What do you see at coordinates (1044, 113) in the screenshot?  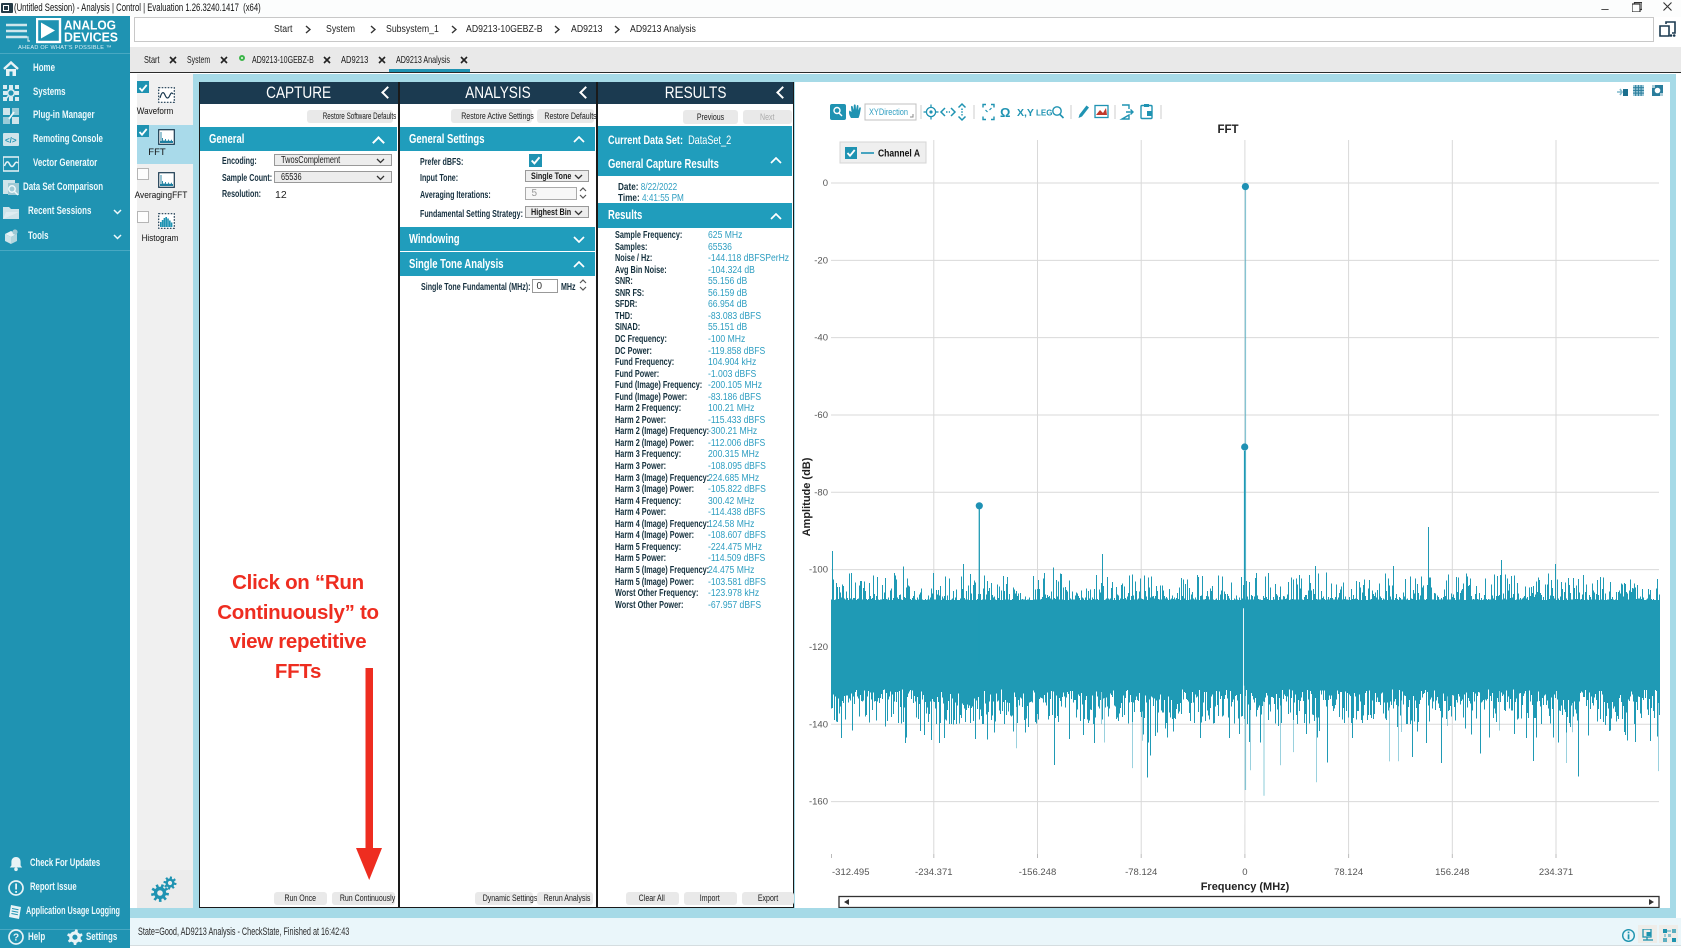 I see `svg-text: LEG` at bounding box center [1044, 113].